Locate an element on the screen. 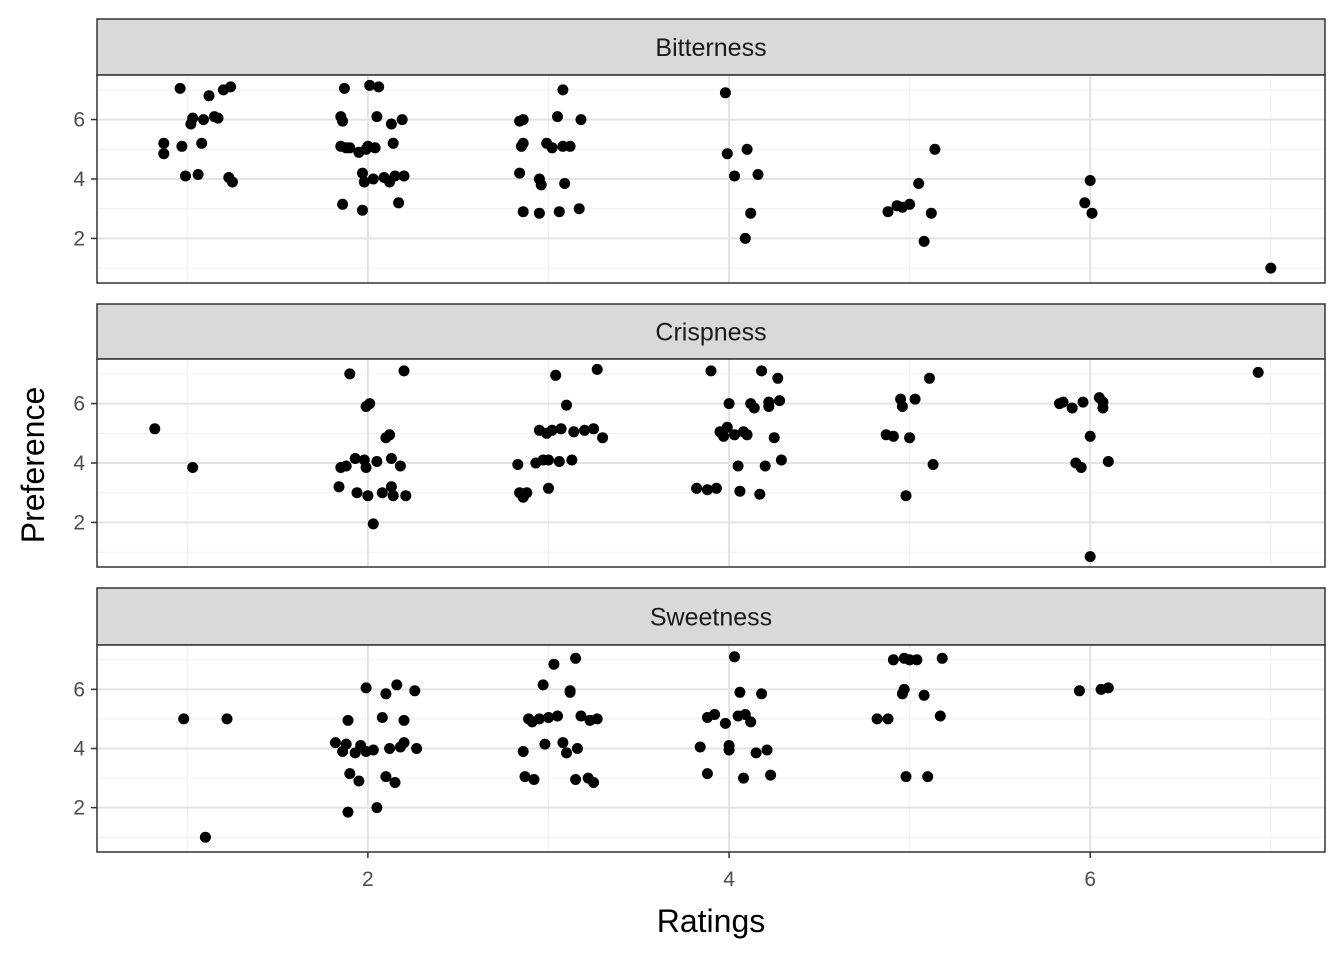 The image size is (1344, 965). x-tick-label: 2 is located at coordinates (368, 879).